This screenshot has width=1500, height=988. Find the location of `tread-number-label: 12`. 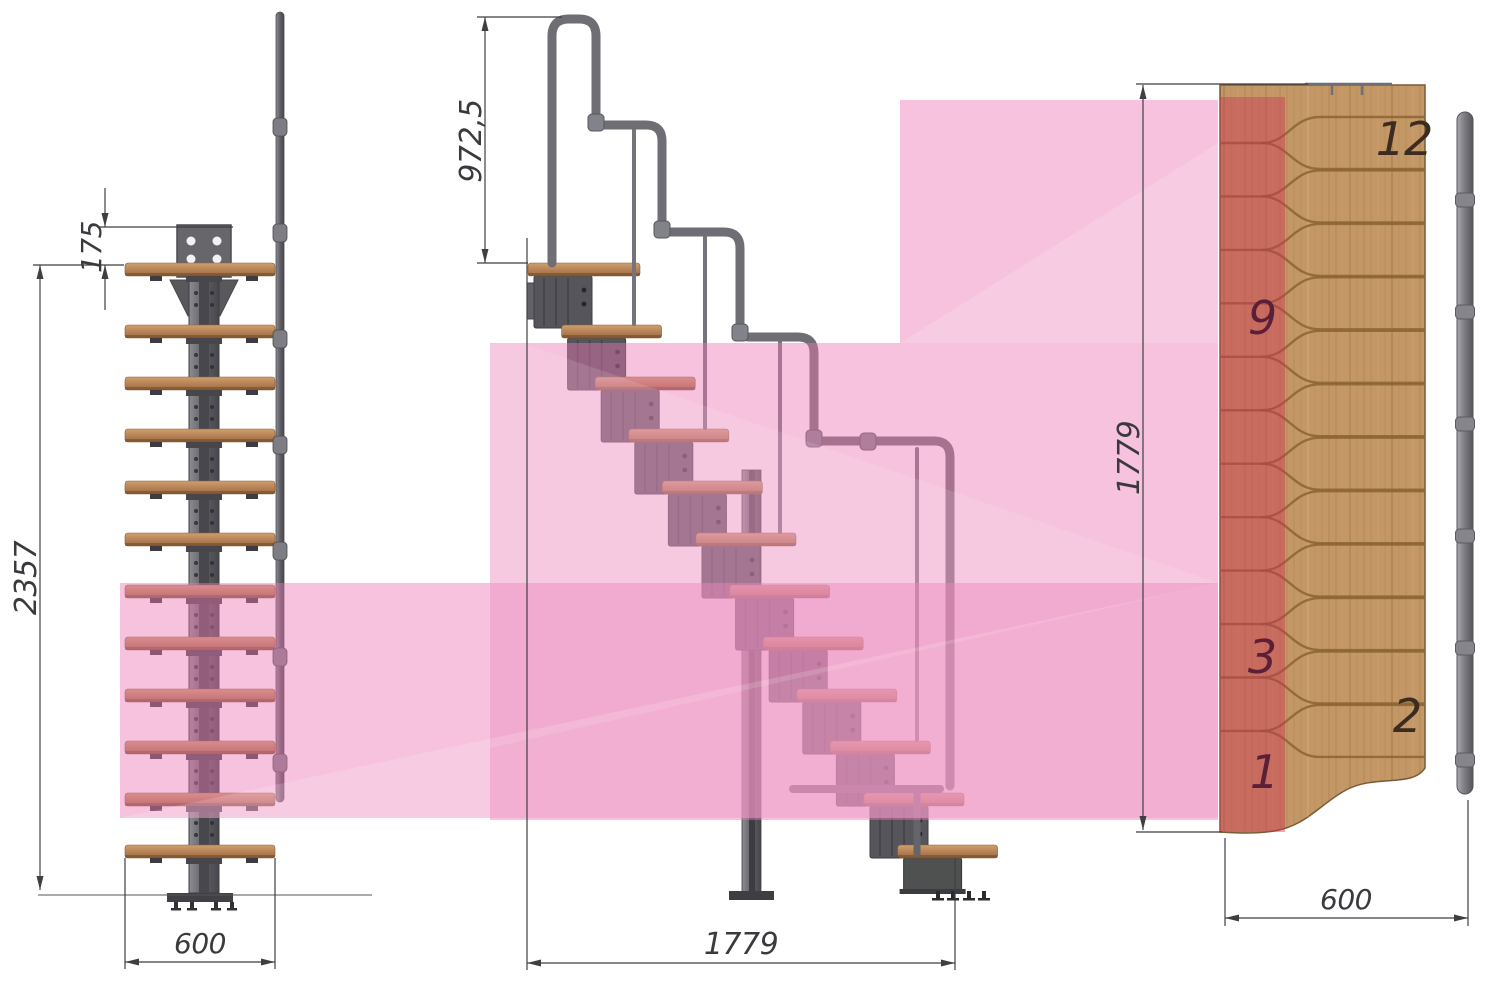

tread-number-label: 12 is located at coordinates (1404, 139).